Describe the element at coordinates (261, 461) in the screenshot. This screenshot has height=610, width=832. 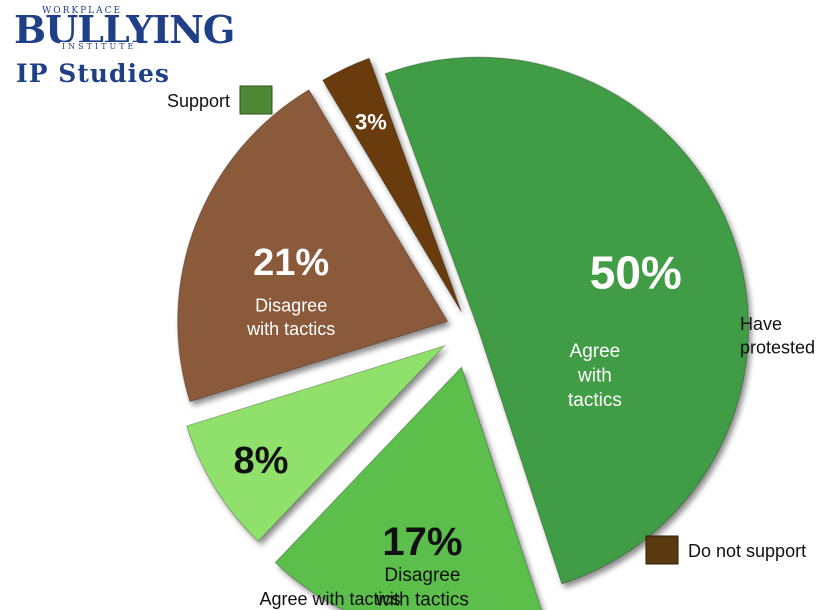
I see `slice-percent-label: 8%` at that location.